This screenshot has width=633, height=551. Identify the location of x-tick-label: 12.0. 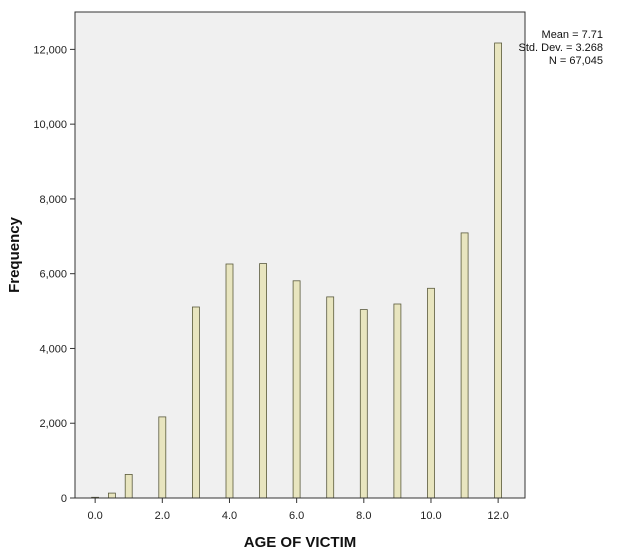
(497, 516).